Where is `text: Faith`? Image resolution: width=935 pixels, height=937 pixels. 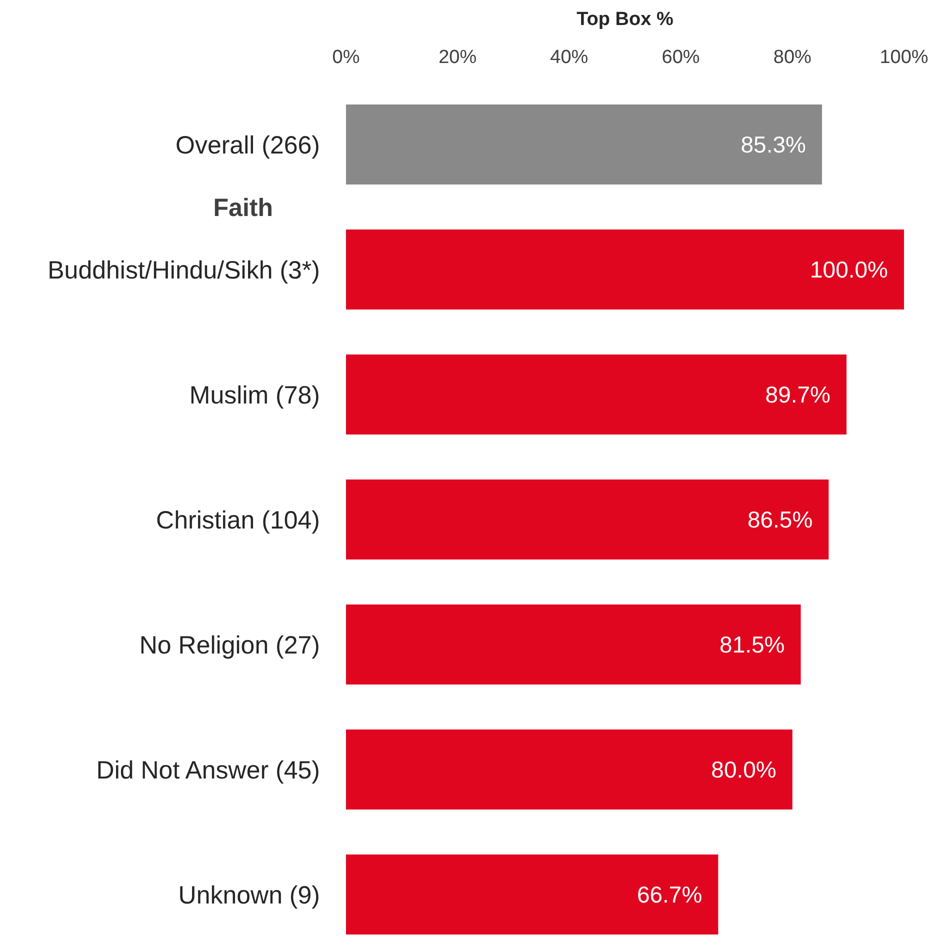
text: Faith is located at coordinates (243, 208).